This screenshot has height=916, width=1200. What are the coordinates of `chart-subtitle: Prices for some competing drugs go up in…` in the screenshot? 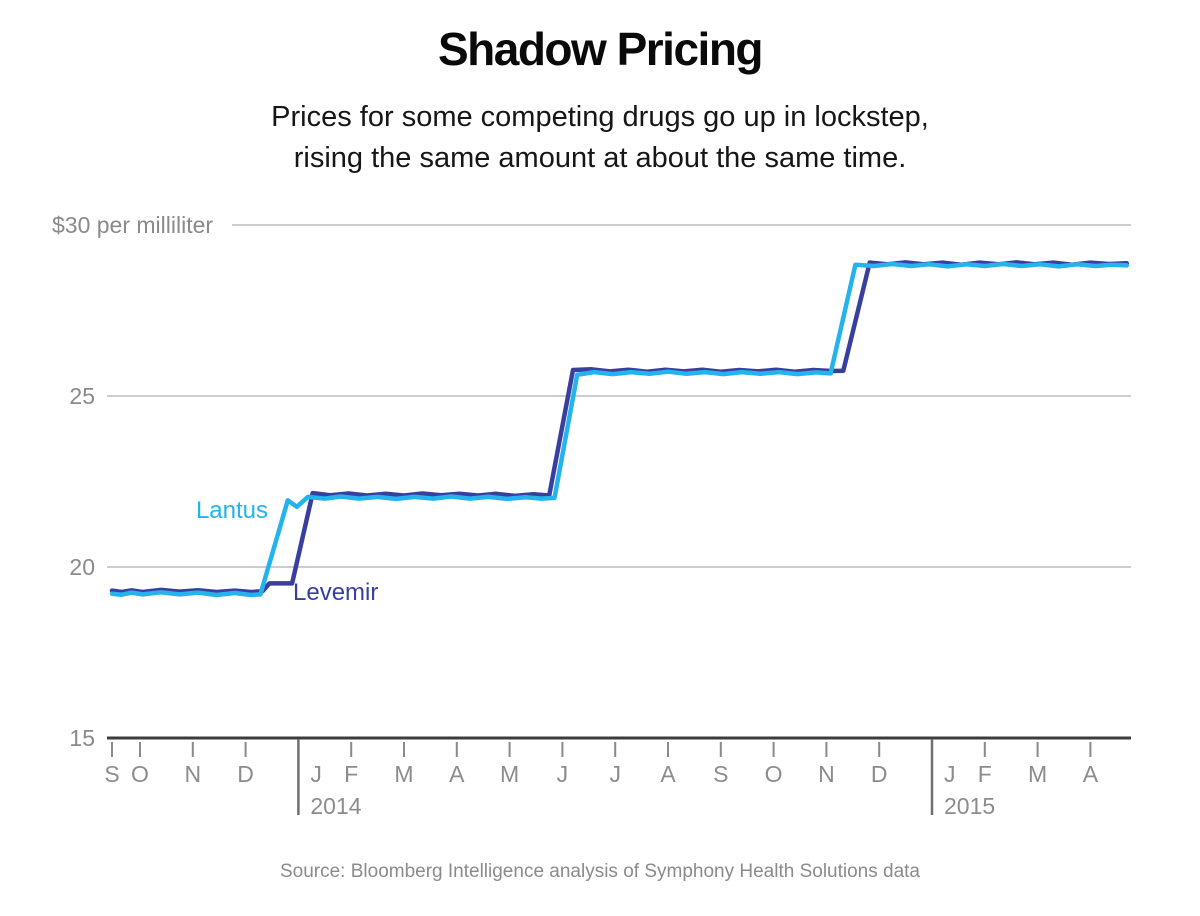 It's located at (600, 138).